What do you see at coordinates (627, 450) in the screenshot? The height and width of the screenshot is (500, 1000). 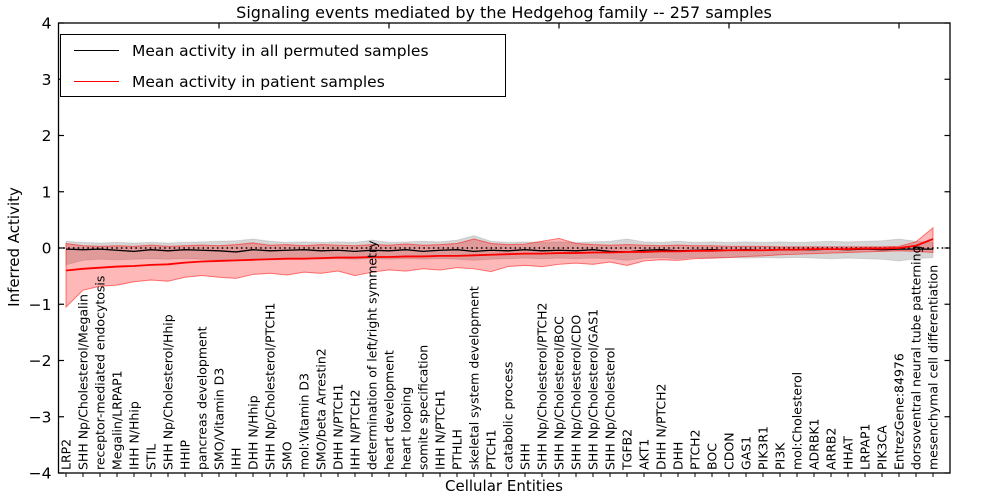 I see `x-tick-label: TGFB2` at bounding box center [627, 450].